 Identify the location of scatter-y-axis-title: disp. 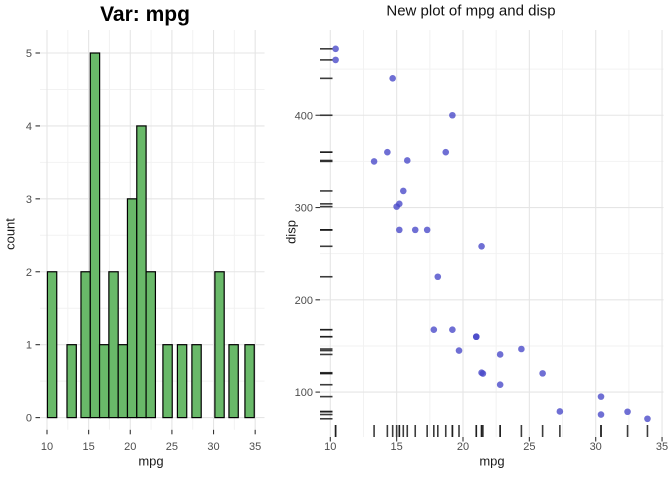
(291, 232).